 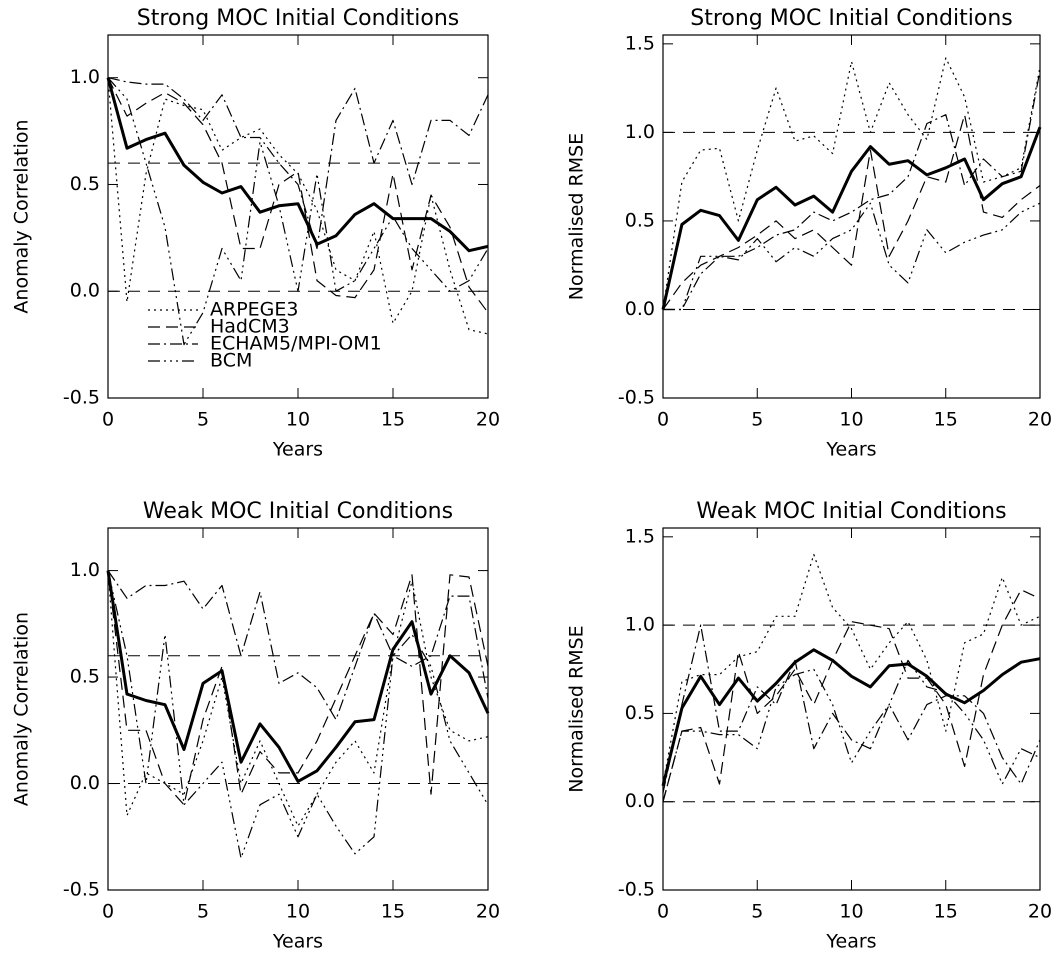 What do you see at coordinates (250, 327) in the screenshot?
I see `legend-label: HadCM3` at bounding box center [250, 327].